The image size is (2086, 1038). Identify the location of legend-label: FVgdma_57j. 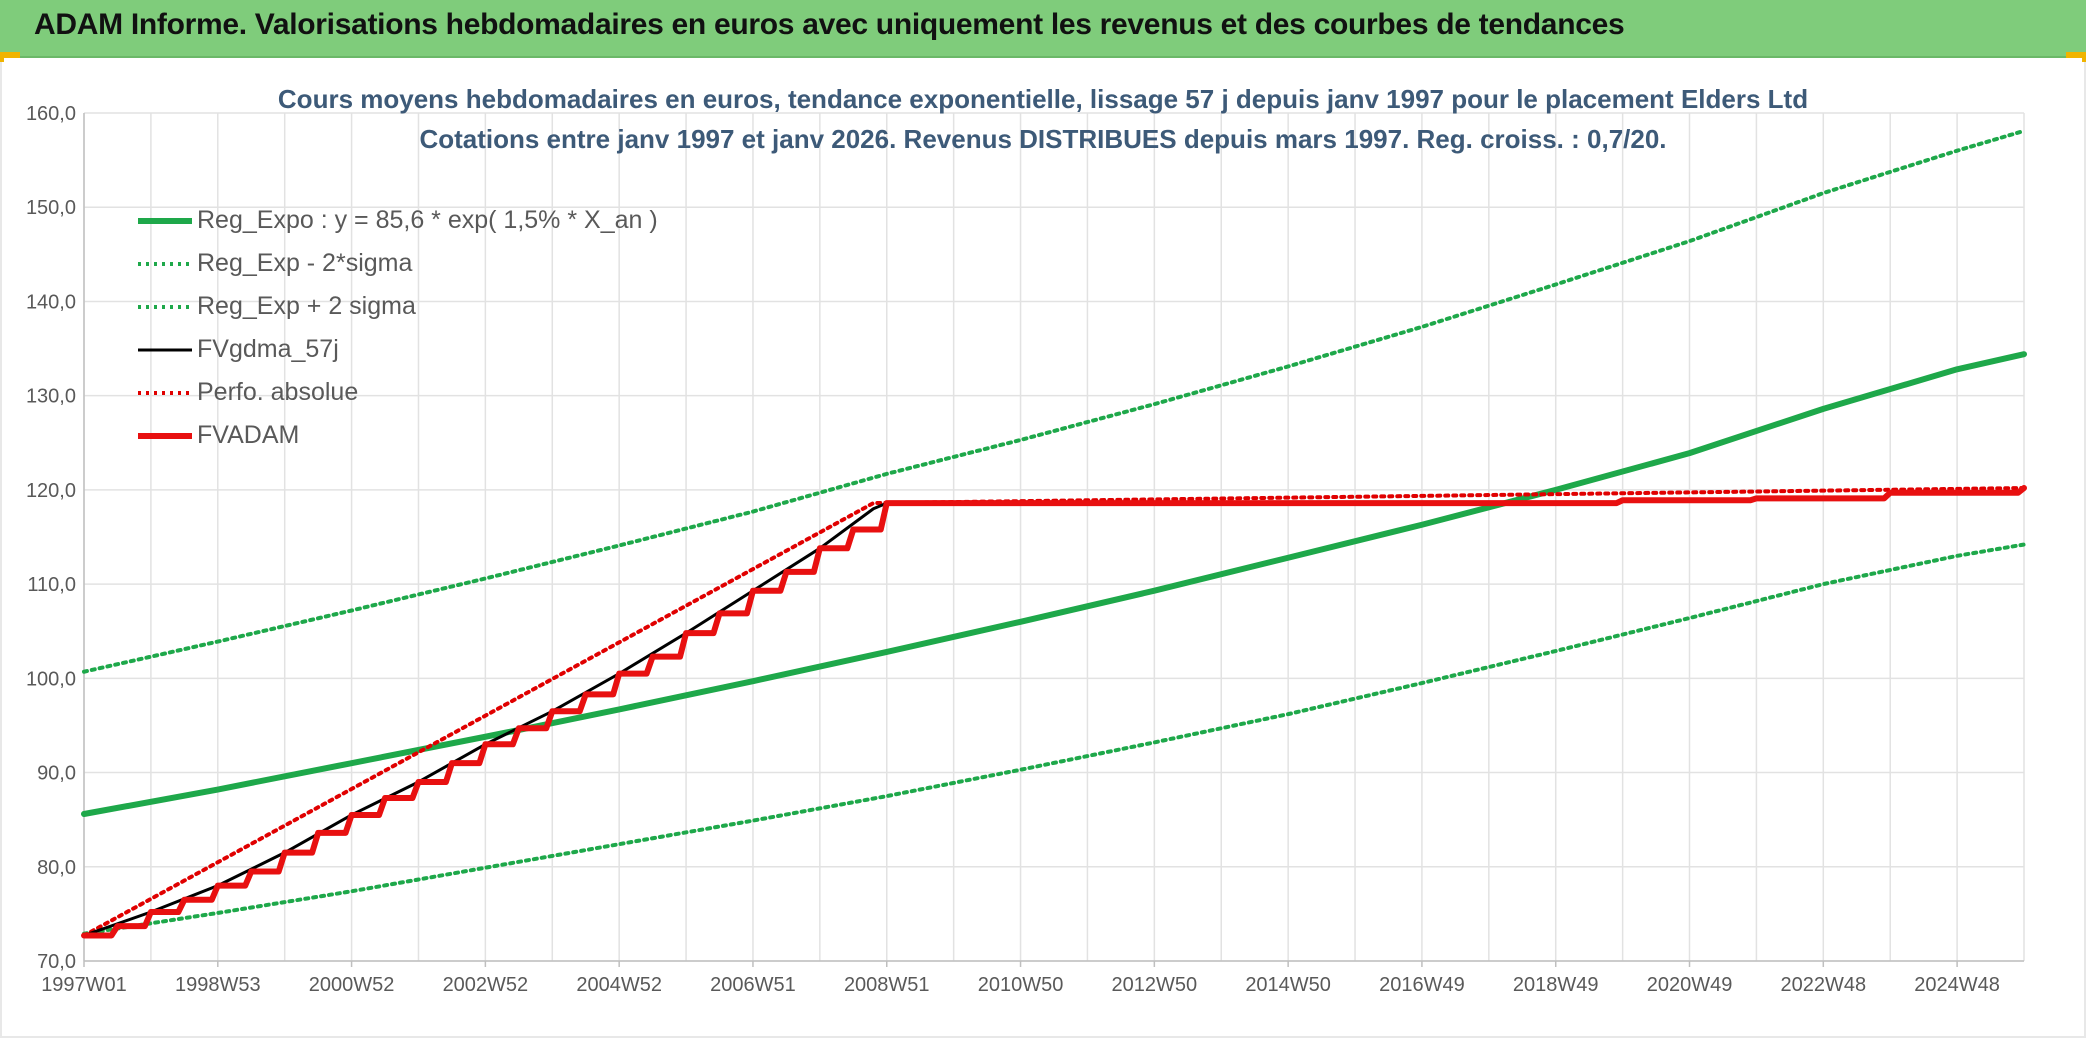
(268, 349).